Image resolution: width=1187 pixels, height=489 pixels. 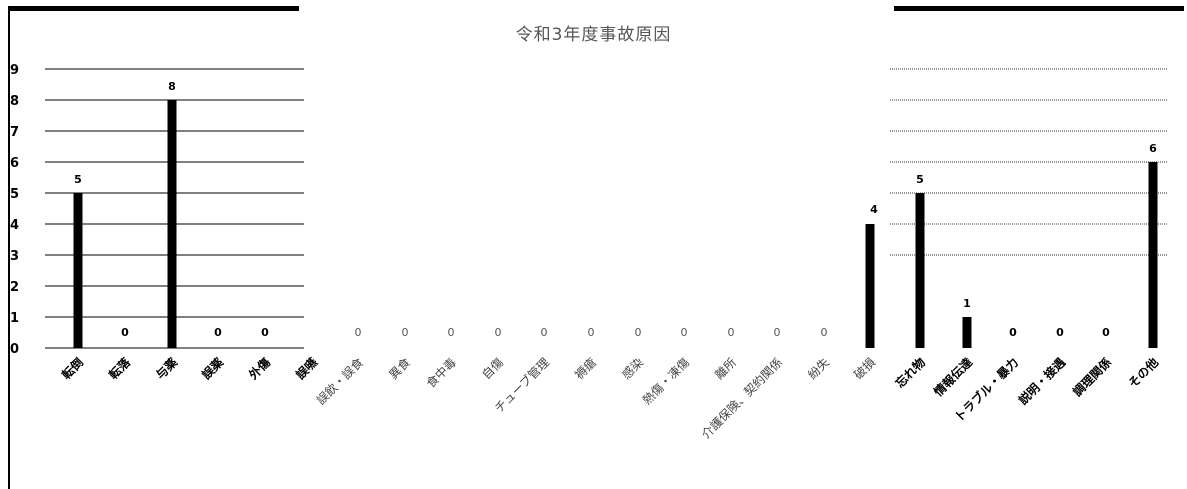 What do you see at coordinates (819, 369) in the screenshot?
I see `category-label-16: 紛失` at bounding box center [819, 369].